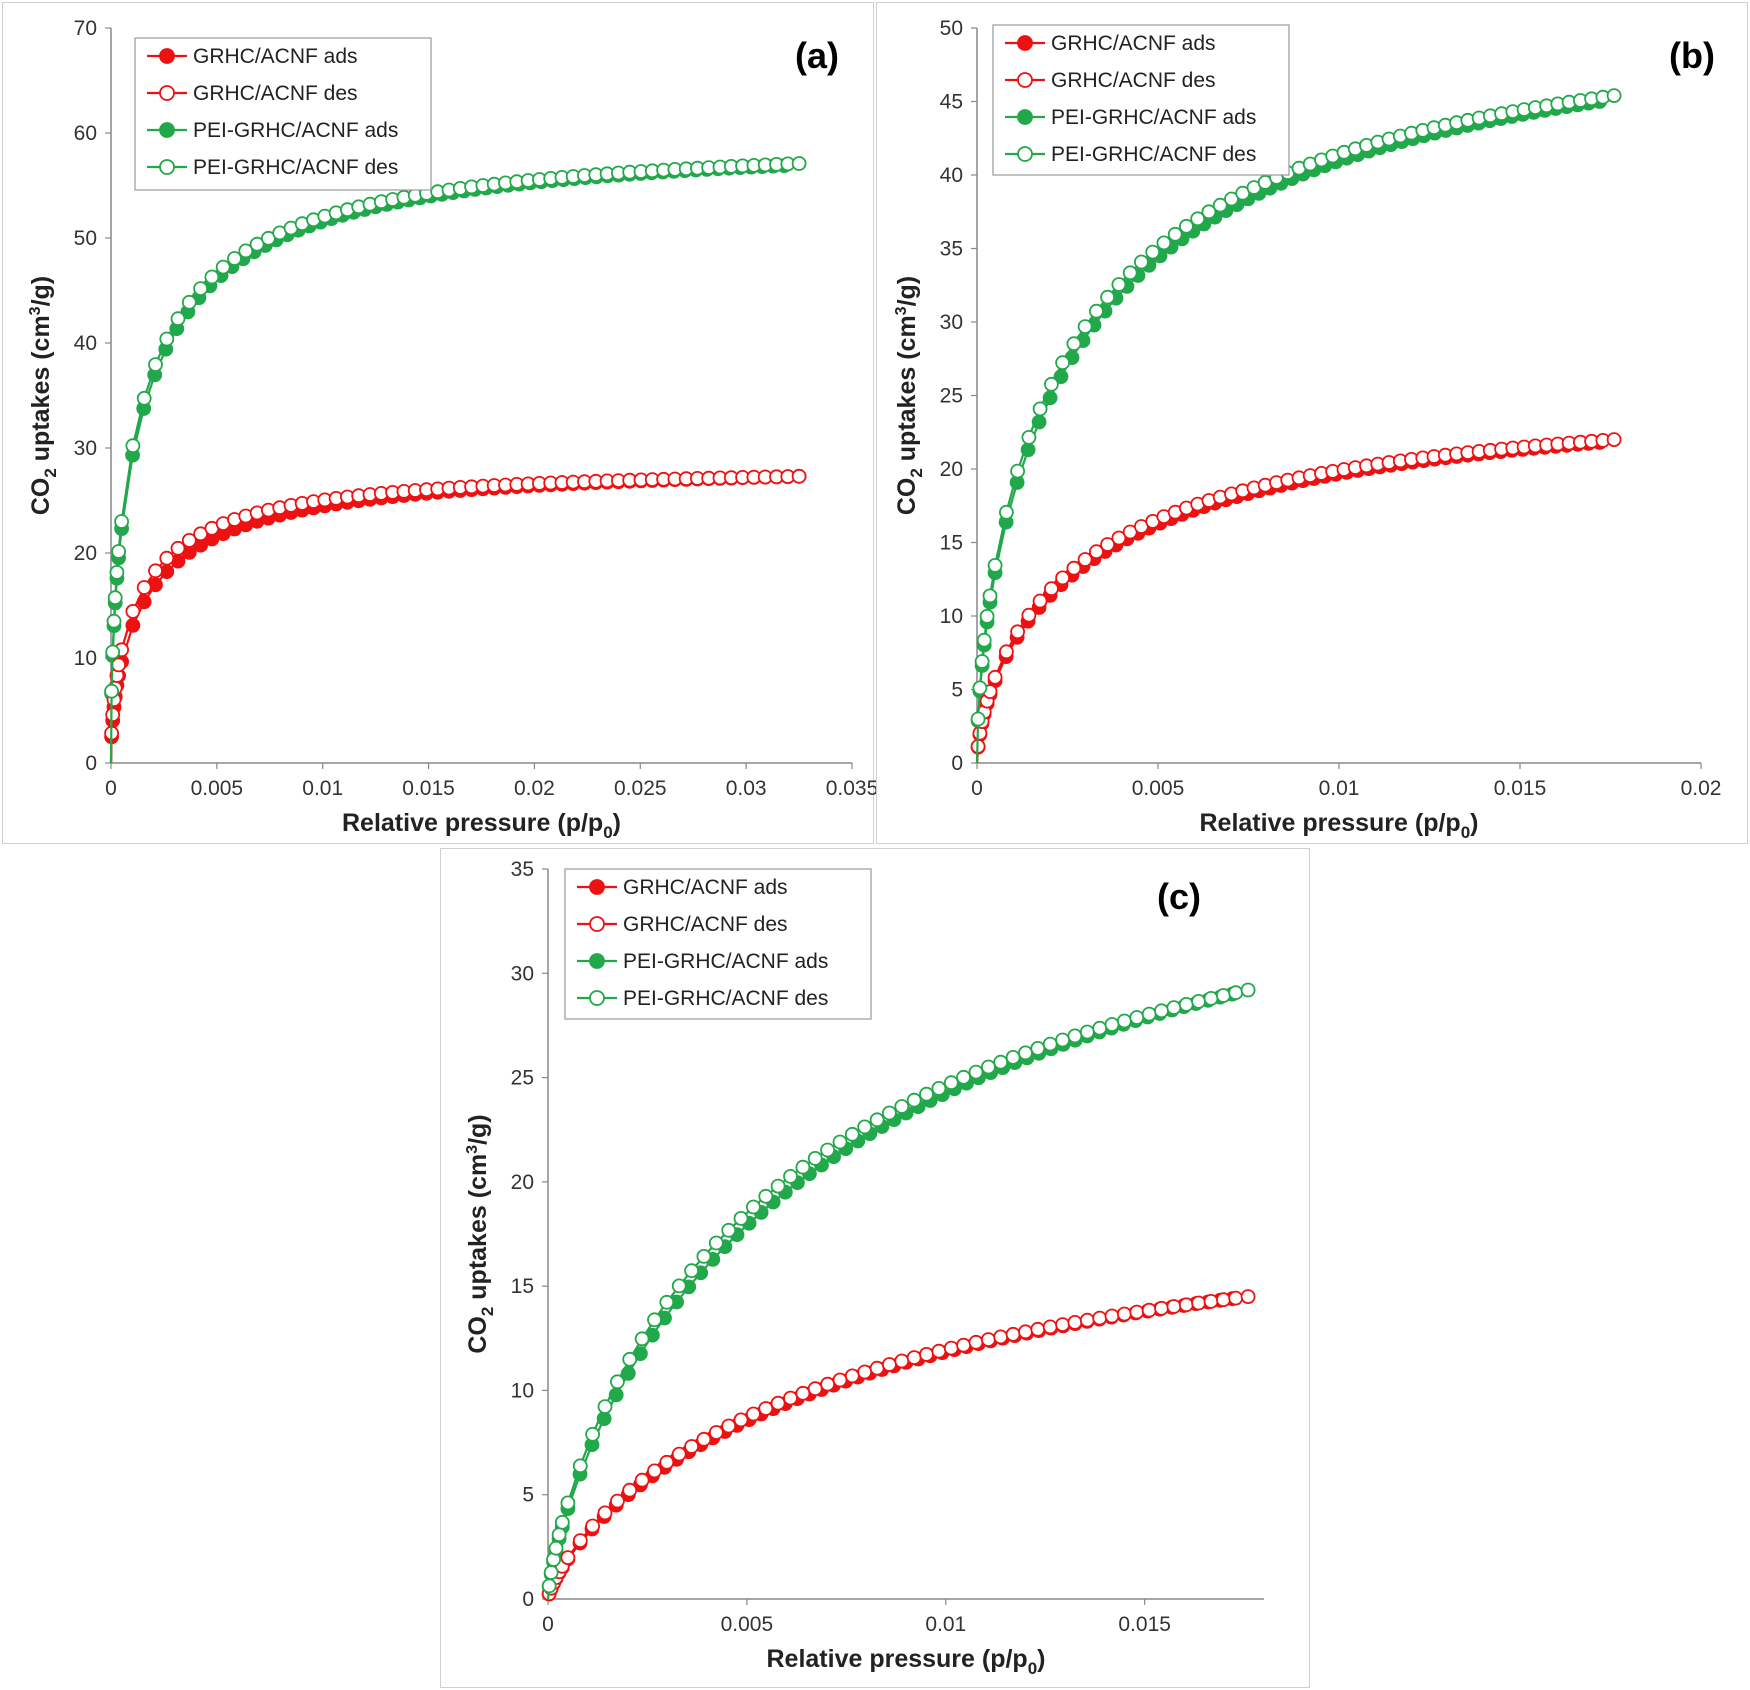 The image size is (1750, 1690). What do you see at coordinates (522, 1078) in the screenshot?
I see `y-tick-label: 25` at bounding box center [522, 1078].